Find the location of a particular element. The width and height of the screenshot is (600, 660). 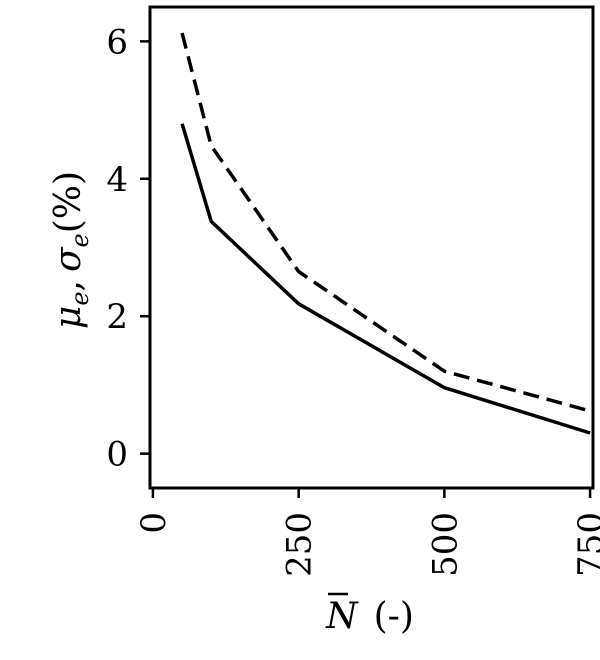

x-tick-label: 750 is located at coordinates (585, 544).